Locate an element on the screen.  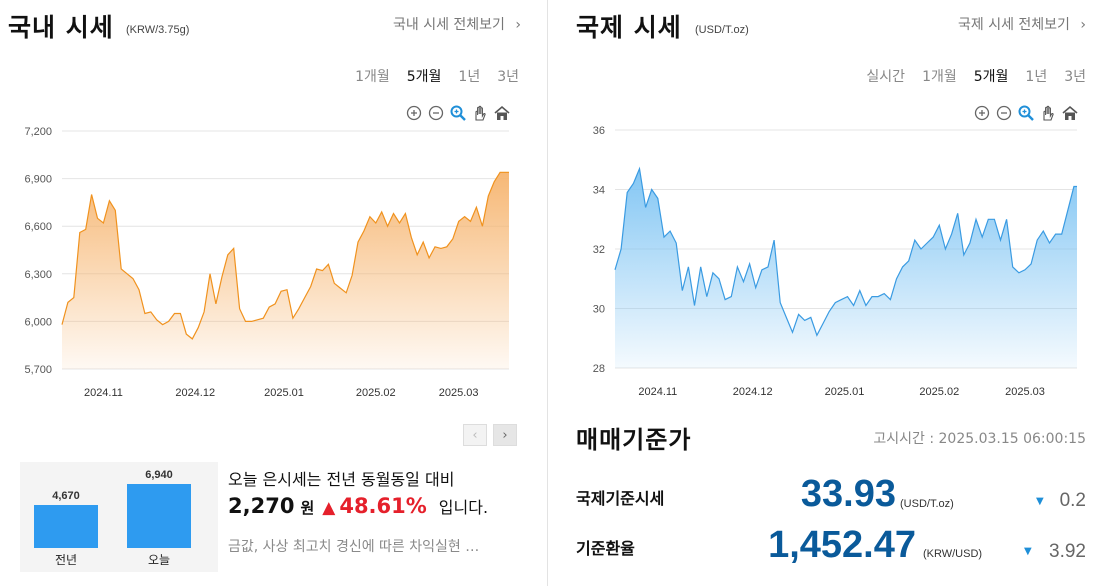
y-tick-label: 6,300 is located at coordinates (38, 275).